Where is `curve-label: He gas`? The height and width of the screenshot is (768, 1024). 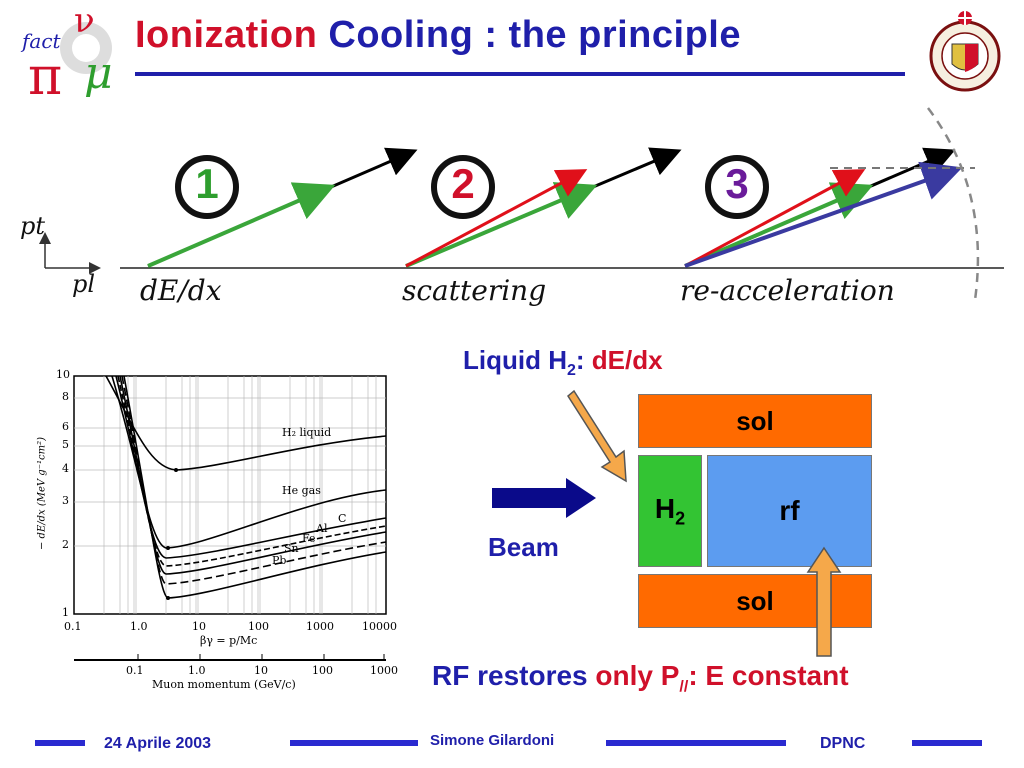 curve-label: He gas is located at coordinates (301, 490).